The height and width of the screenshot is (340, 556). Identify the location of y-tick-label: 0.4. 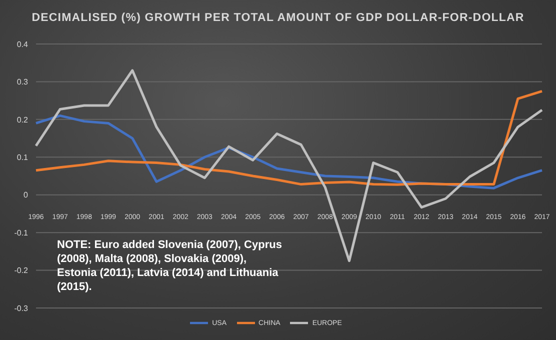
(22, 44).